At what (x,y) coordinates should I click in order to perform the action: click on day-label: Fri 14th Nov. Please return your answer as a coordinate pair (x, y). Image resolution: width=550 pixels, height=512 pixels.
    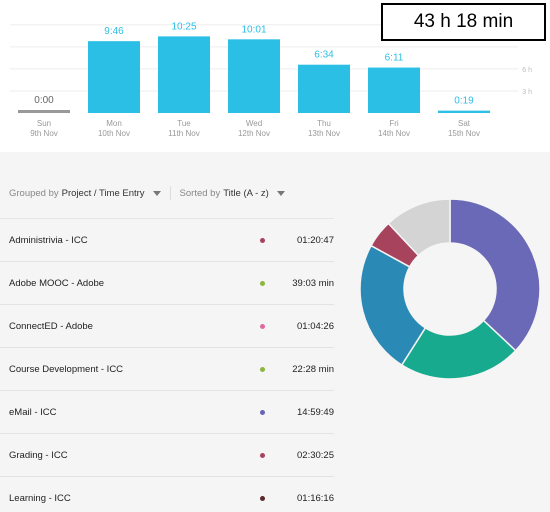
    Looking at the image, I should click on (394, 129).